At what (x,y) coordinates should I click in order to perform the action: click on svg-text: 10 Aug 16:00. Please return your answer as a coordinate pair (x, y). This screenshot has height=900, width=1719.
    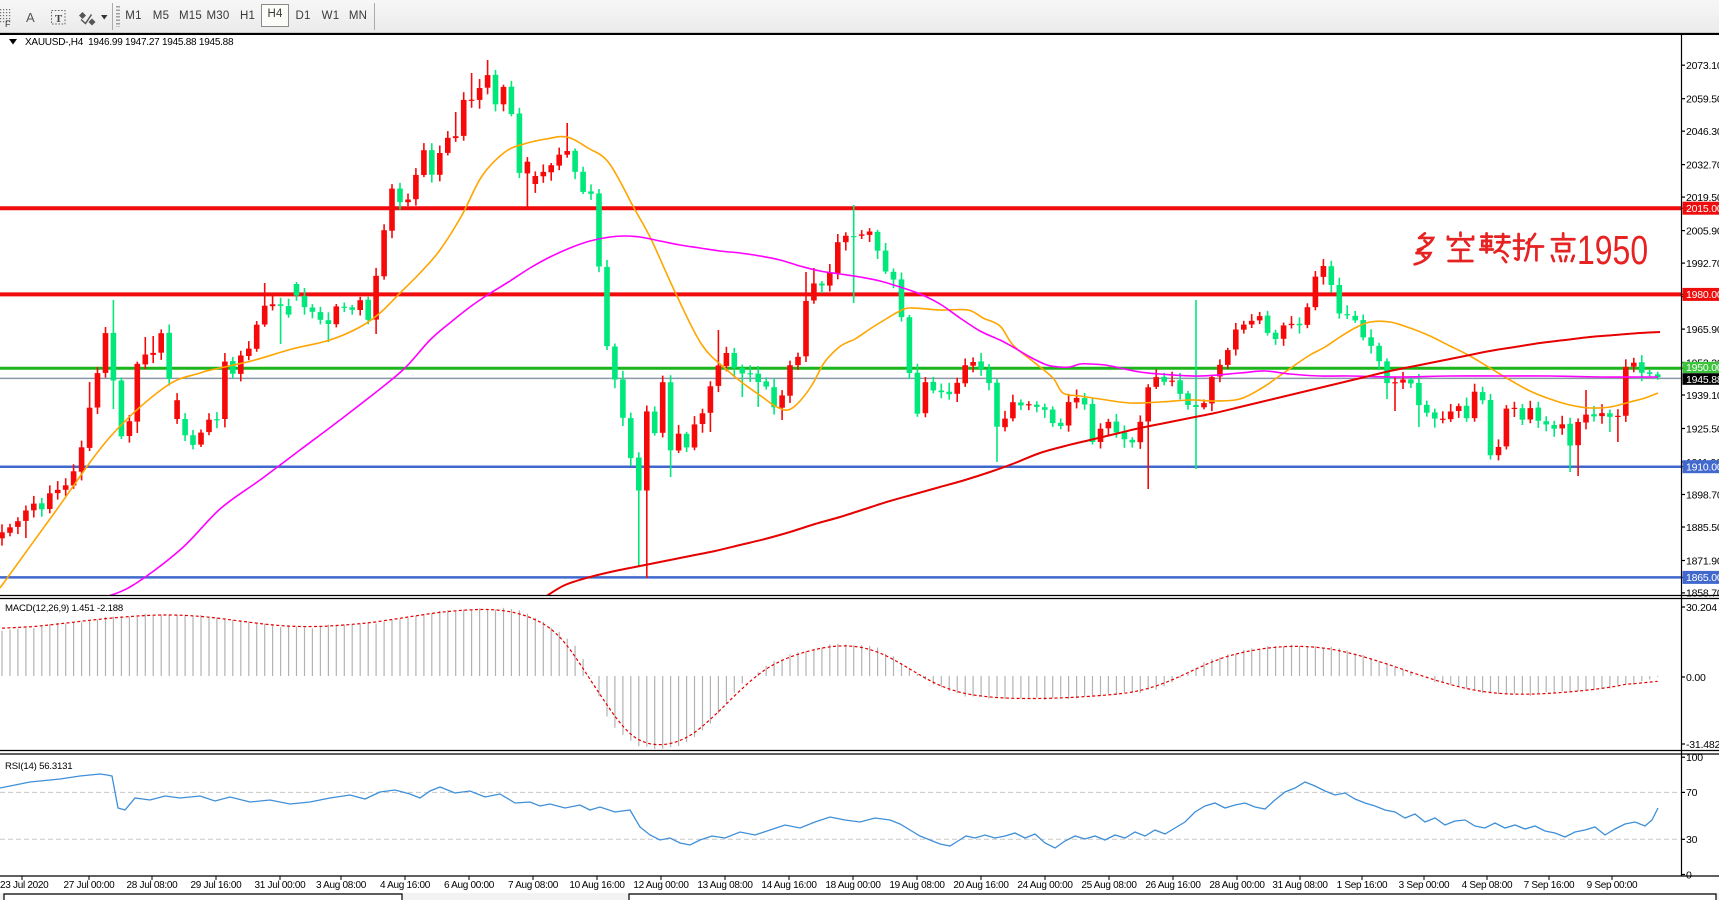
    Looking at the image, I should click on (597, 885).